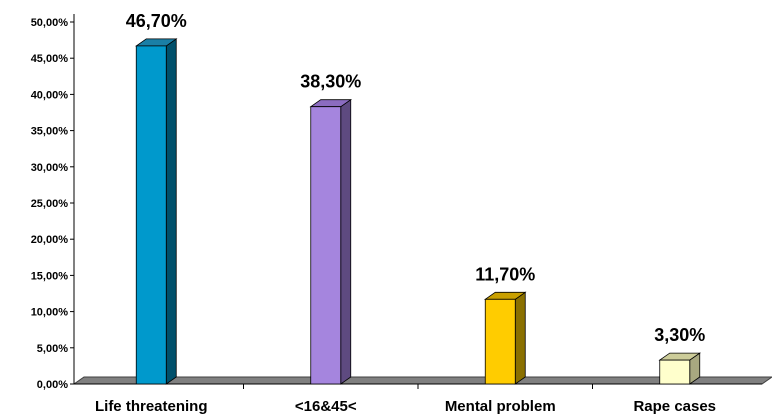 Image resolution: width=772 pixels, height=420 pixels. Describe the element at coordinates (52, 349) in the screenshot. I see `y-tick-label: 5,00%` at that location.